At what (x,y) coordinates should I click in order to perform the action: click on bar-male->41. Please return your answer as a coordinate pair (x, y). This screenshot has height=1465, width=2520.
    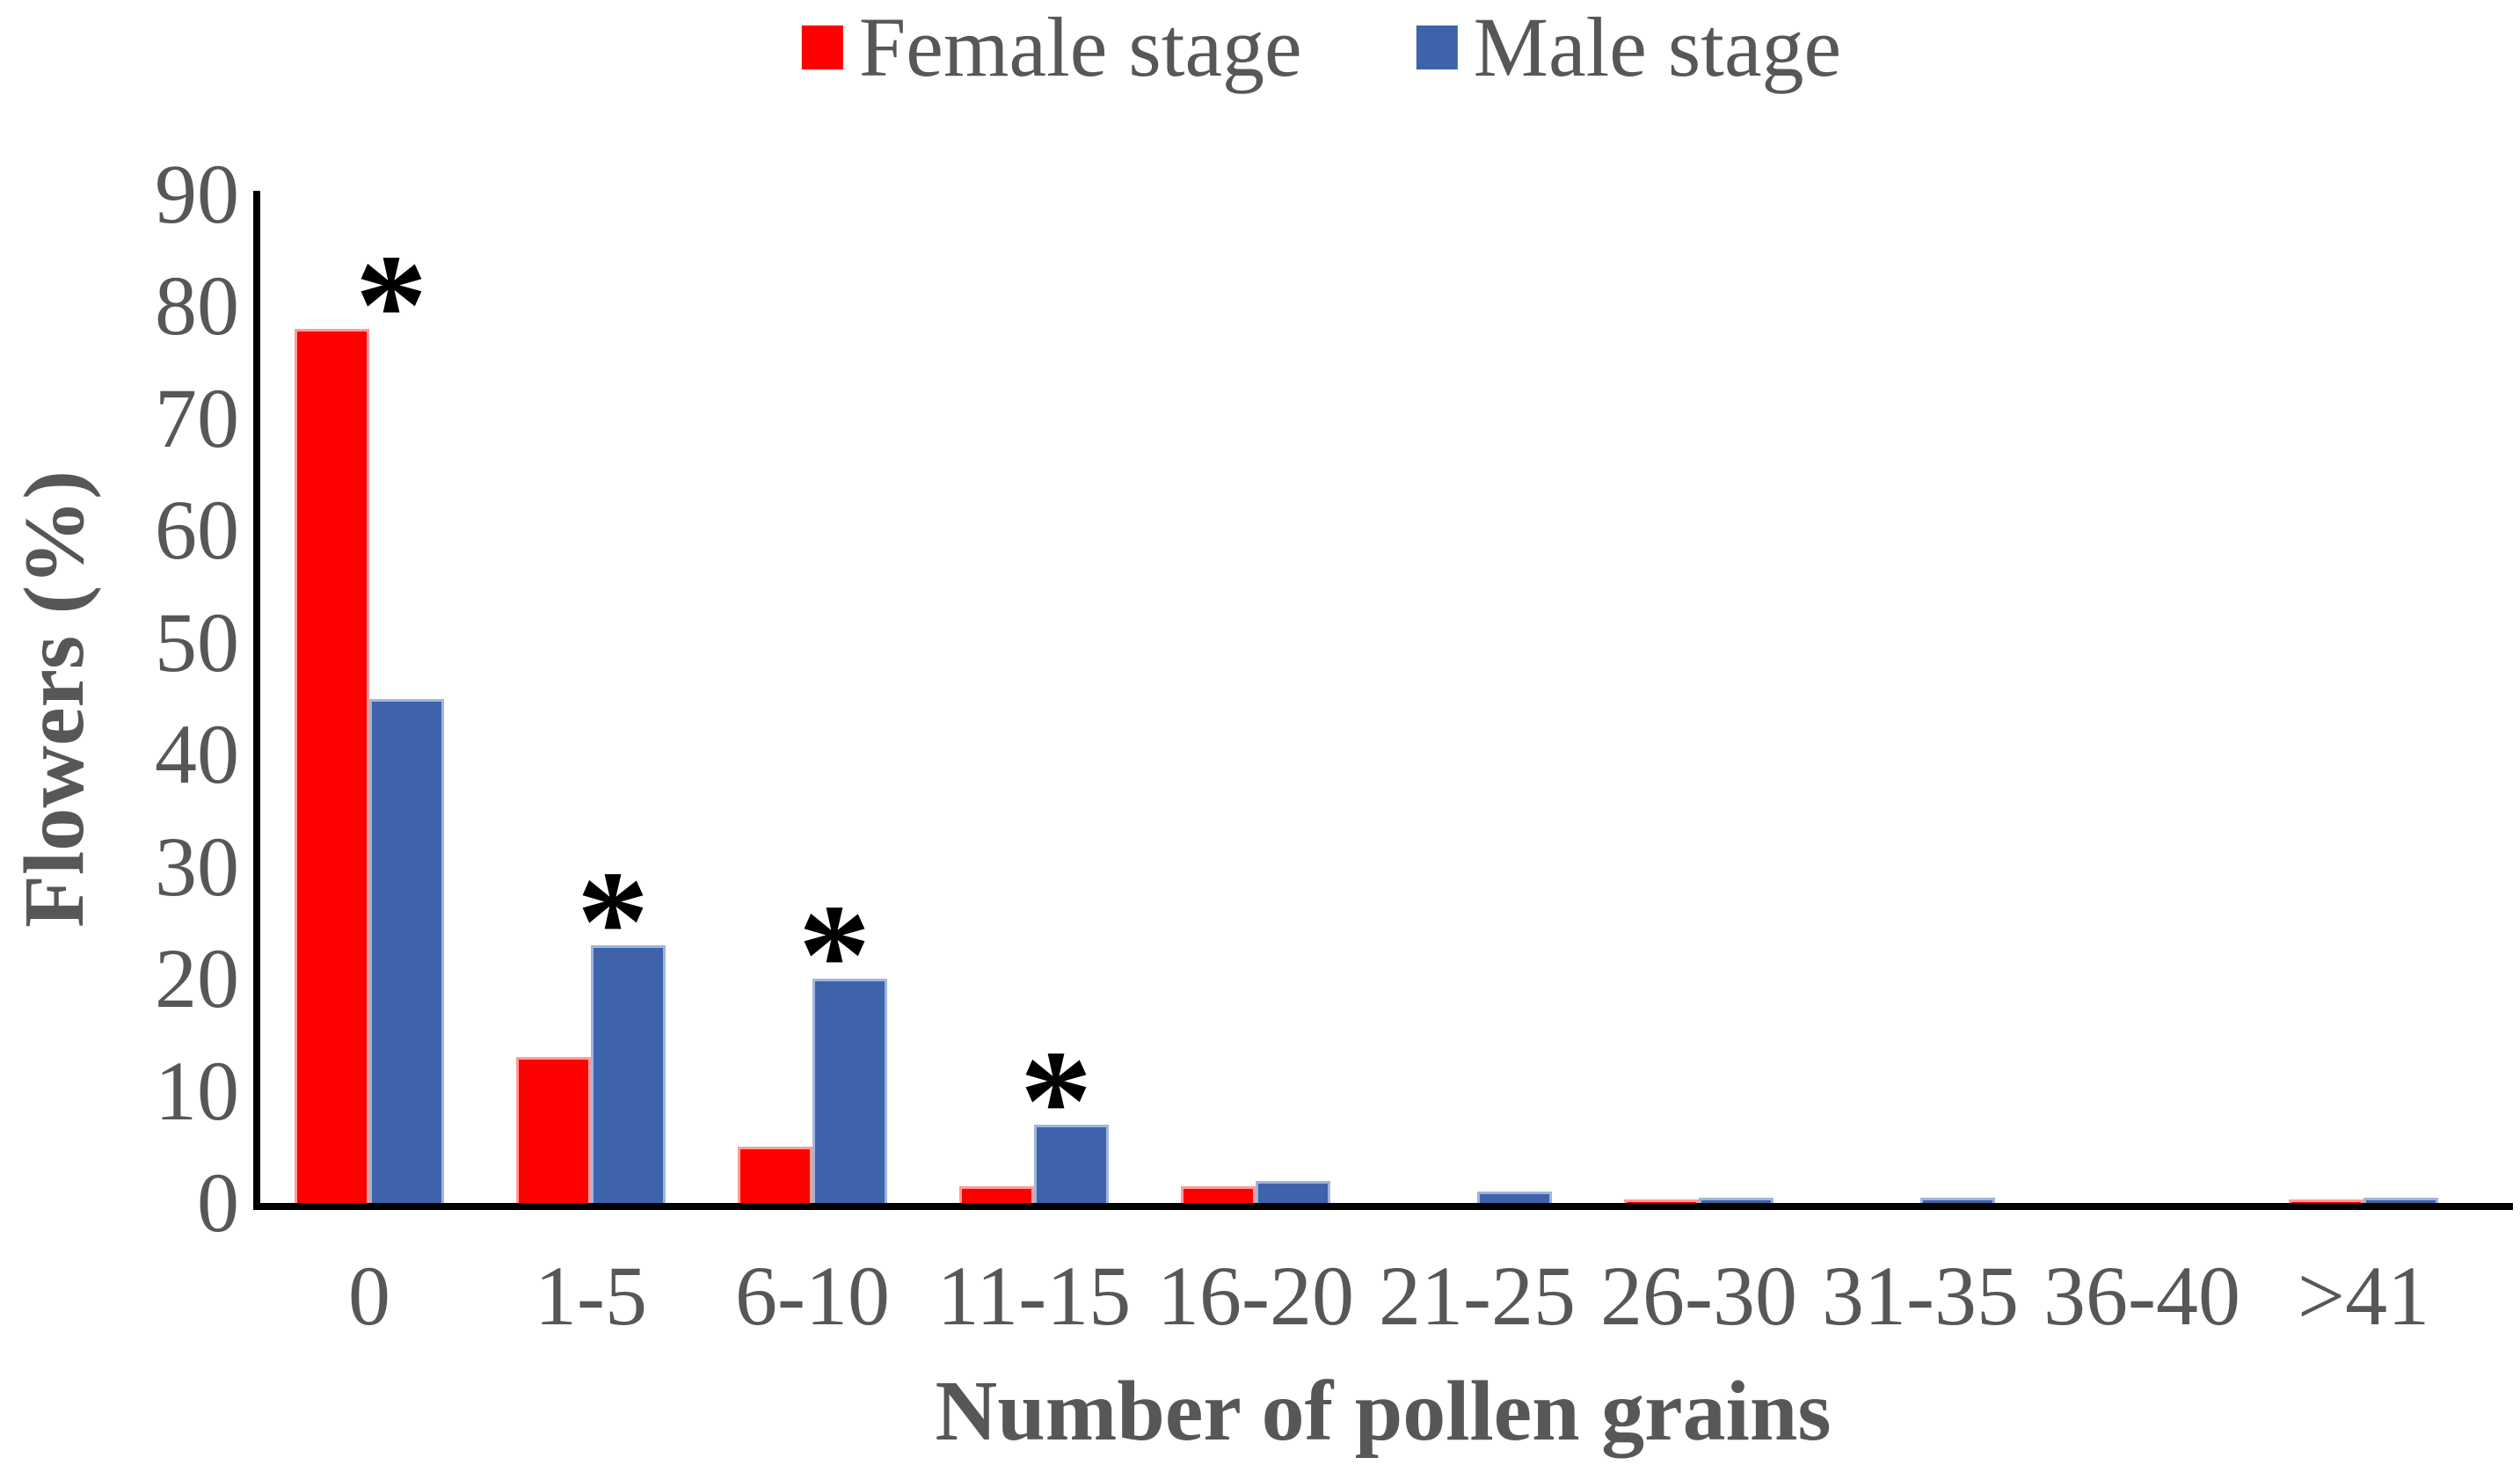
    Looking at the image, I should click on (2400, 1200).